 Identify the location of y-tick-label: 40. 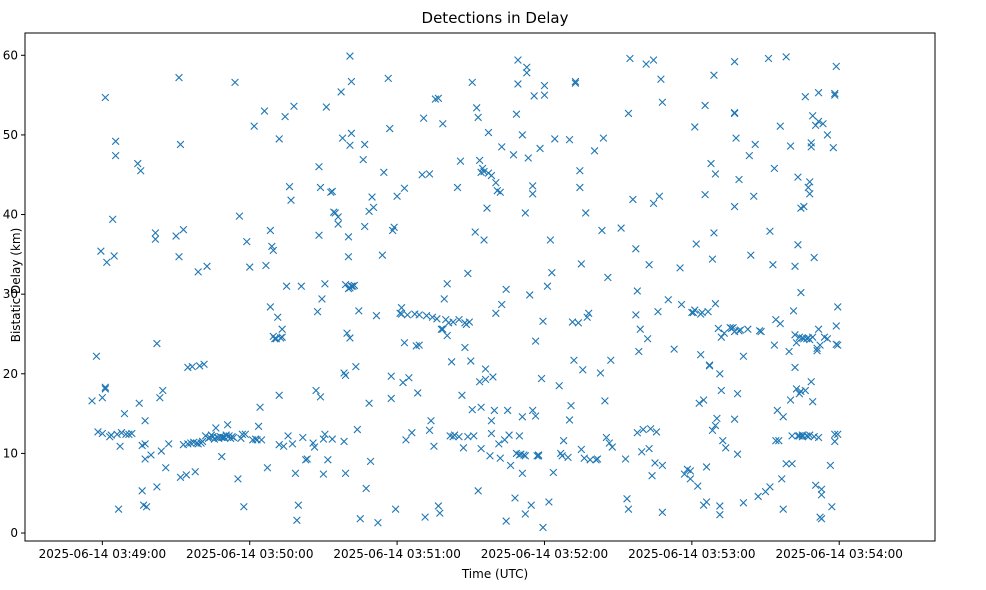
(10, 215).